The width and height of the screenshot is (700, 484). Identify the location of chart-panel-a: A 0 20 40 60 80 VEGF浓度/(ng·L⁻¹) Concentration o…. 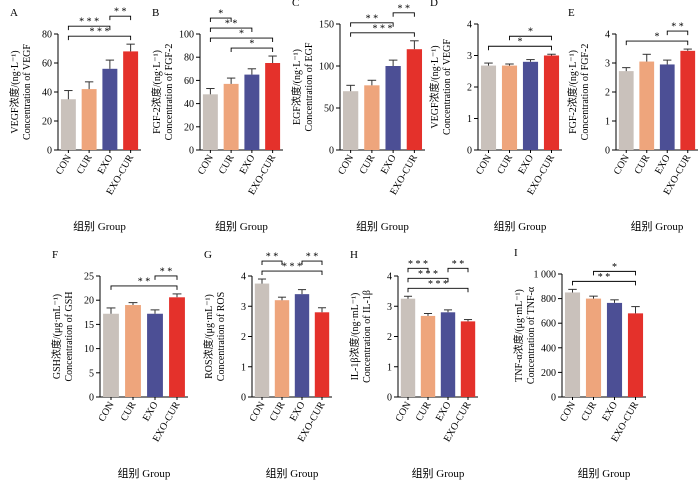
(74, 120).